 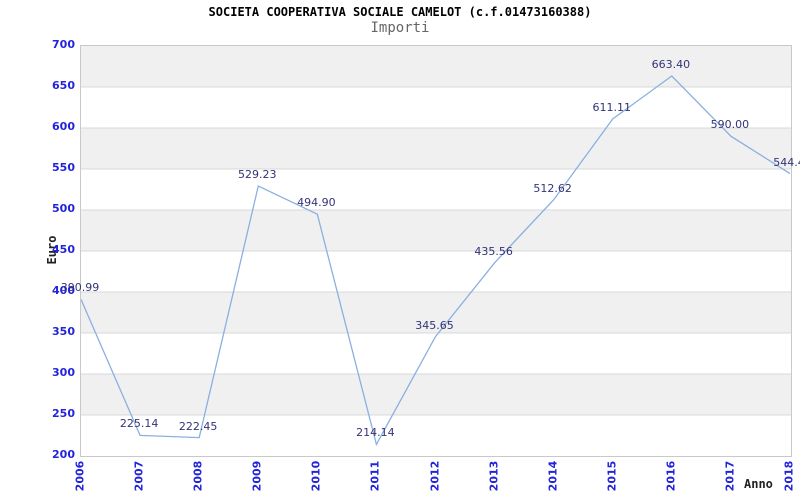 I want to click on data-point-label: 590.00, so click(x=730, y=125).